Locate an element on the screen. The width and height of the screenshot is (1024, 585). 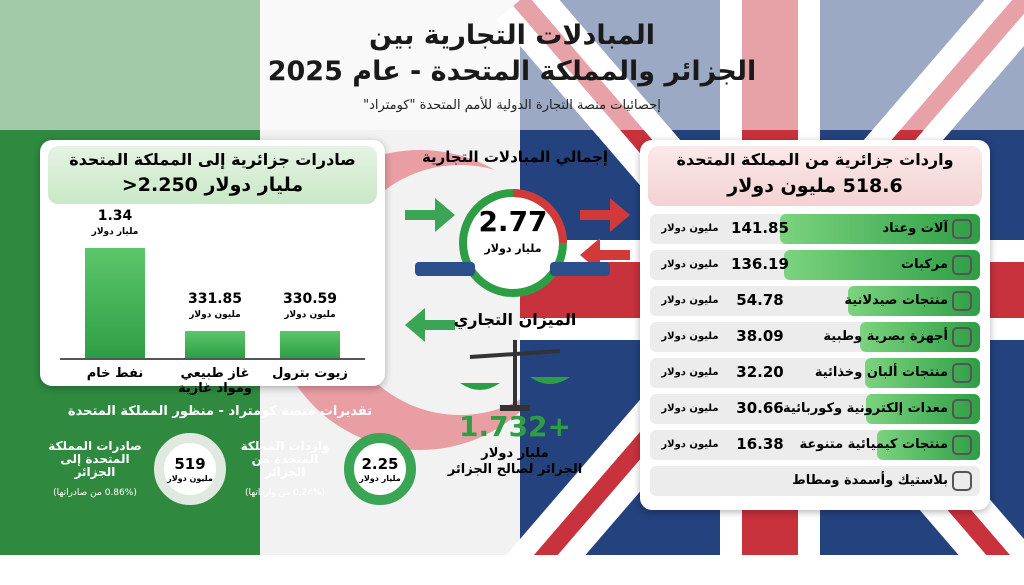
row-label: منتجات ألبان وخذائية is located at coordinates (881, 372).